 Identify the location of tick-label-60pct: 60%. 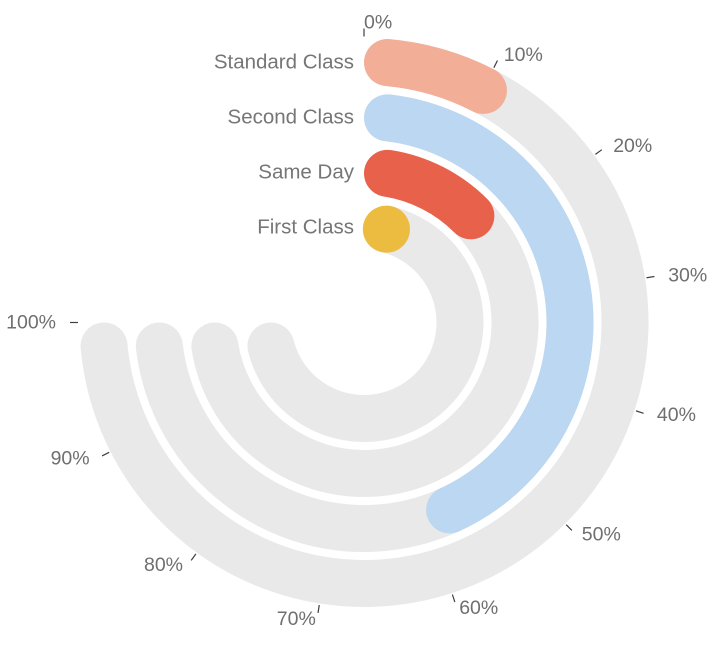
(478, 608).